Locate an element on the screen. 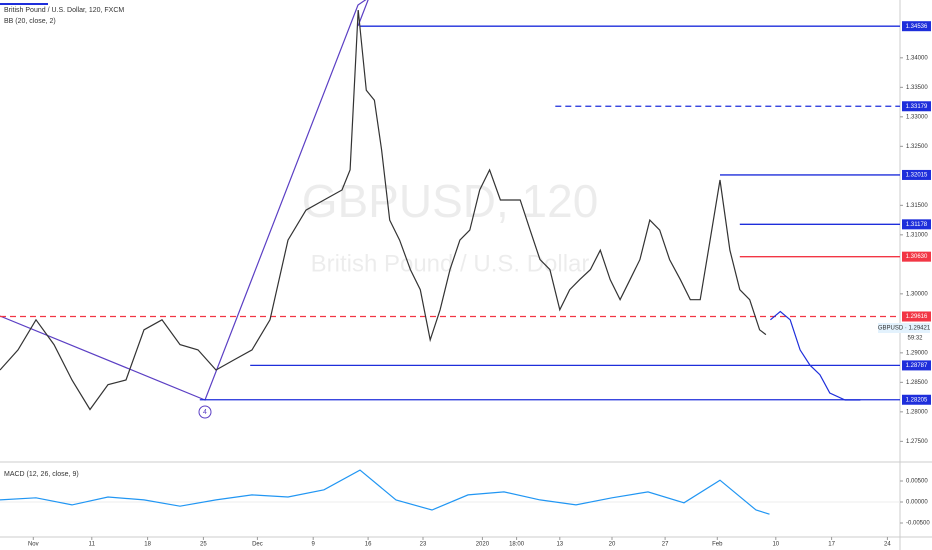 This screenshot has width=932, height=550. x-tick-label: Nov is located at coordinates (33, 545).